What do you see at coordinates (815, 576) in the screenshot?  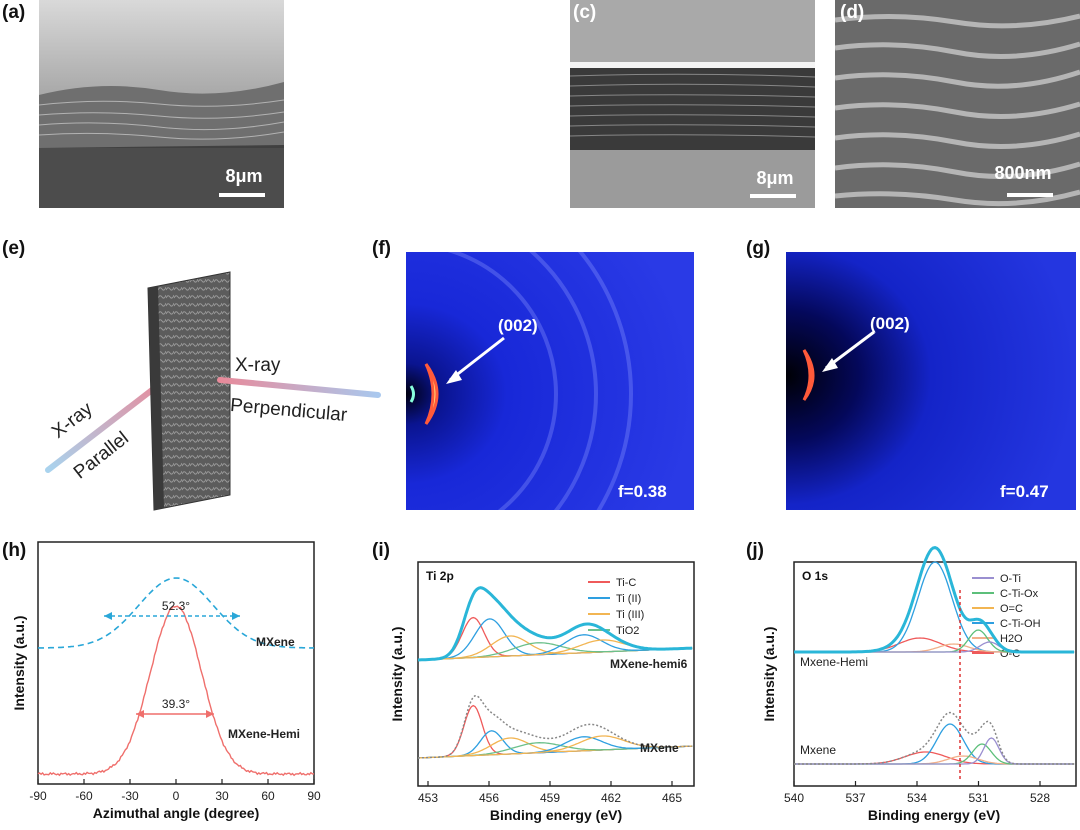 I see `chart-title: O 1s` at bounding box center [815, 576].